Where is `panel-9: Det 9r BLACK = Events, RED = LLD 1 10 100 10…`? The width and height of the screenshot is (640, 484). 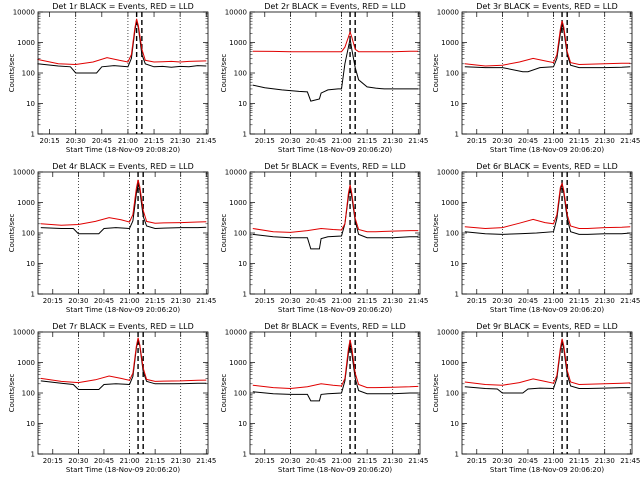 panel-9: Det 9r BLACK = Events, RED = LLD 1 10 100 10… is located at coordinates (536, 398).